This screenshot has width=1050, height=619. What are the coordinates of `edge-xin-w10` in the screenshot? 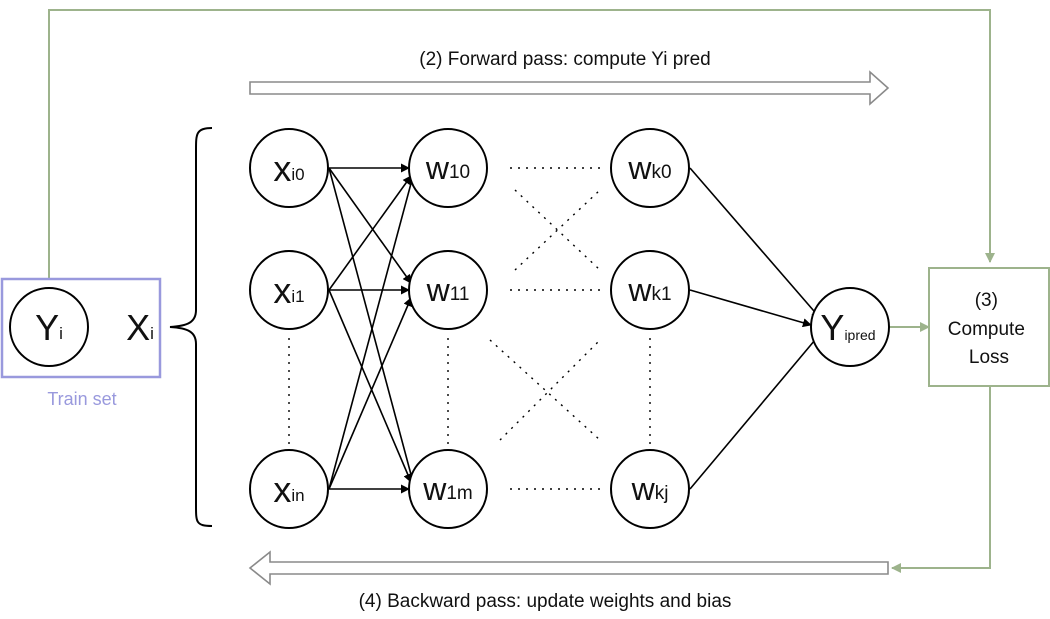 It's located at (372, 332).